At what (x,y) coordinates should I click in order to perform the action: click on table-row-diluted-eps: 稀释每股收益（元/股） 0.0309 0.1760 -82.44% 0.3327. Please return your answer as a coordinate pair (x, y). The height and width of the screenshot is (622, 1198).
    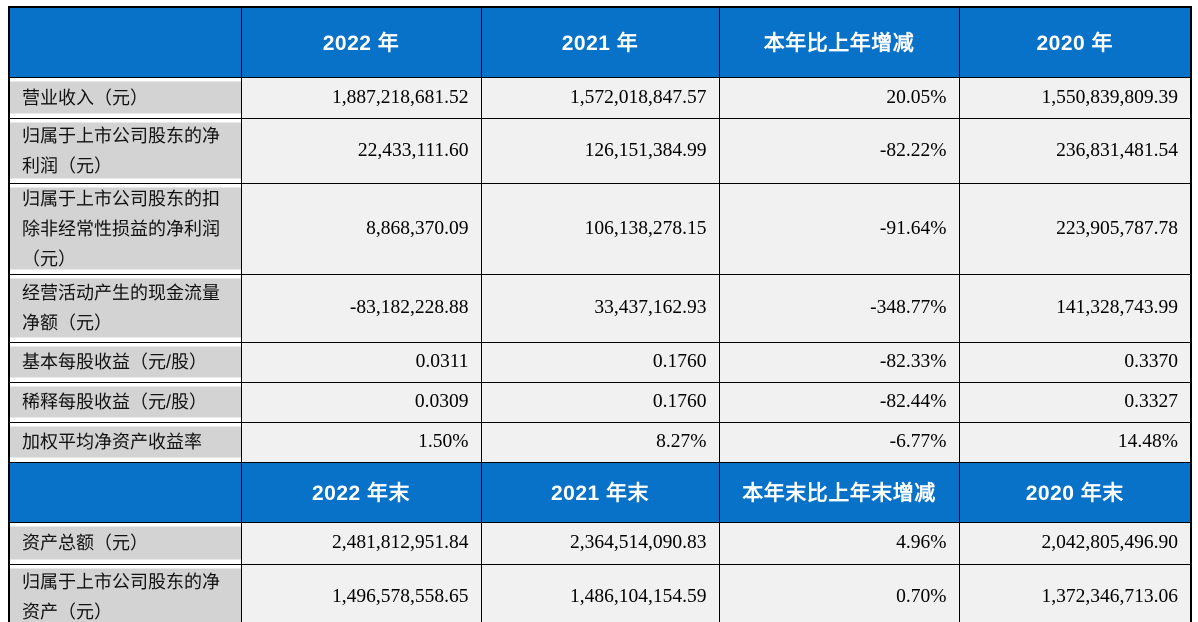
    Looking at the image, I should click on (600, 402).